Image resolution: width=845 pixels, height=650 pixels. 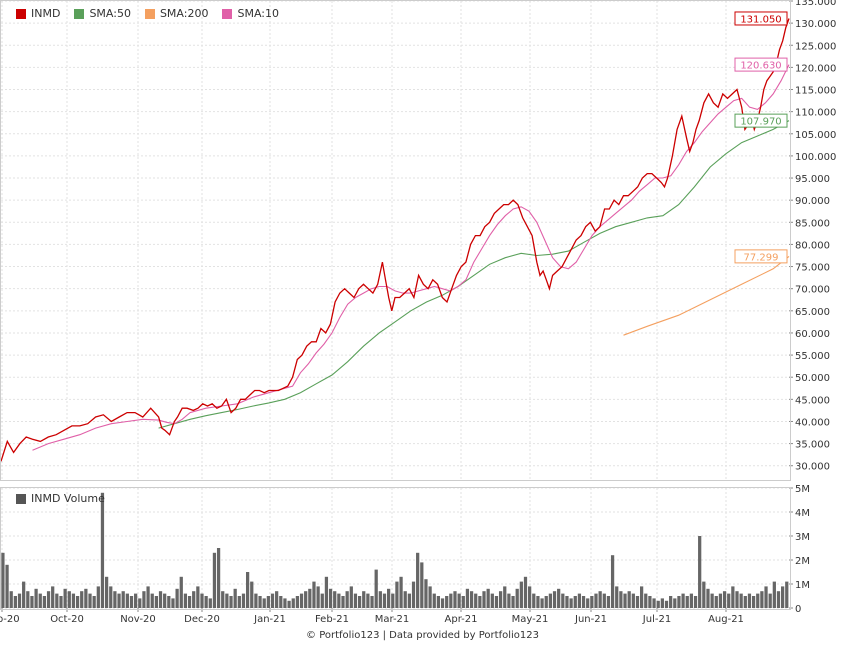 I want to click on volume-tick-label: 2M, so click(x=802, y=561).